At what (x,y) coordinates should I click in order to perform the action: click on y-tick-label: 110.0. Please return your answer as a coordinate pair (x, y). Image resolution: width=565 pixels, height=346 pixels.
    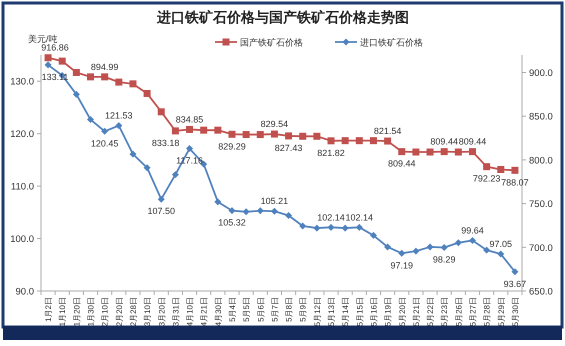
    Looking at the image, I should click on (22, 187).